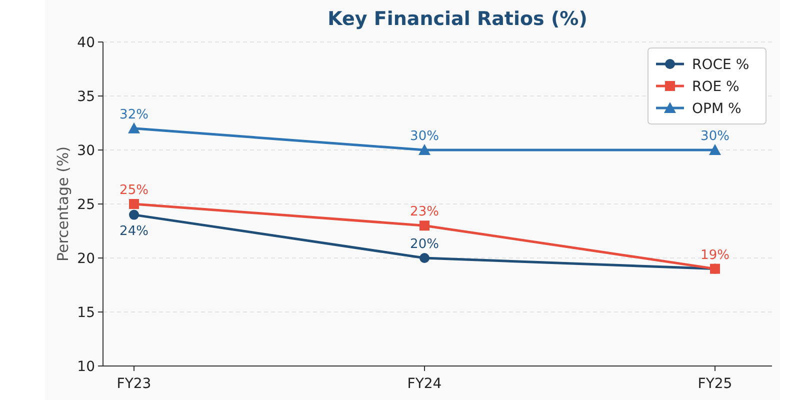 Image resolution: width=800 pixels, height=400 pixels. Describe the element at coordinates (424, 212) in the screenshot. I see `data-label: 23%` at that location.